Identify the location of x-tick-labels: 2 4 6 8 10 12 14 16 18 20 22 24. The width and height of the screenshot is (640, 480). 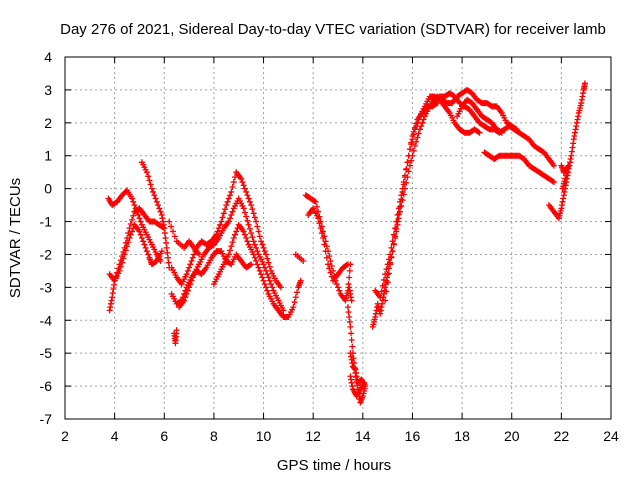
(340, 436).